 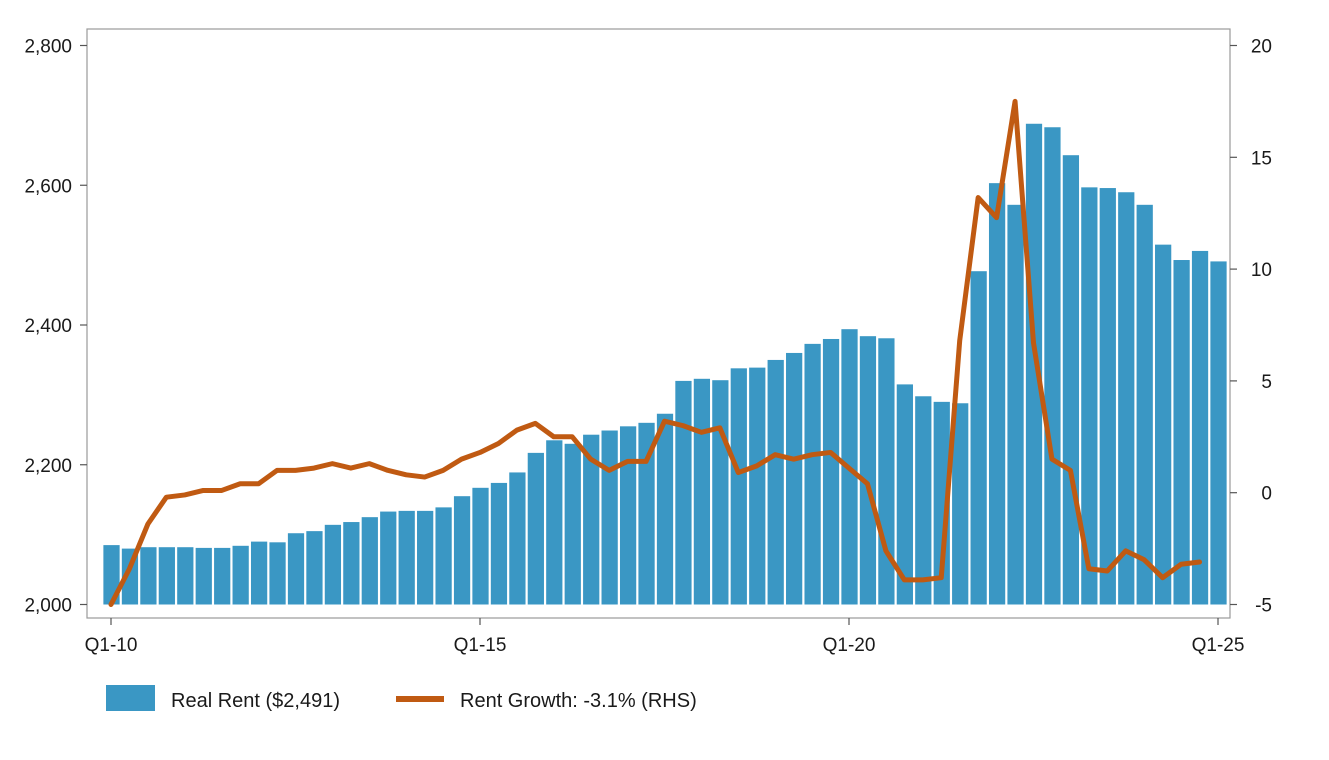 What do you see at coordinates (1266, 382) in the screenshot?
I see `right-tick-label-2: 5` at bounding box center [1266, 382].